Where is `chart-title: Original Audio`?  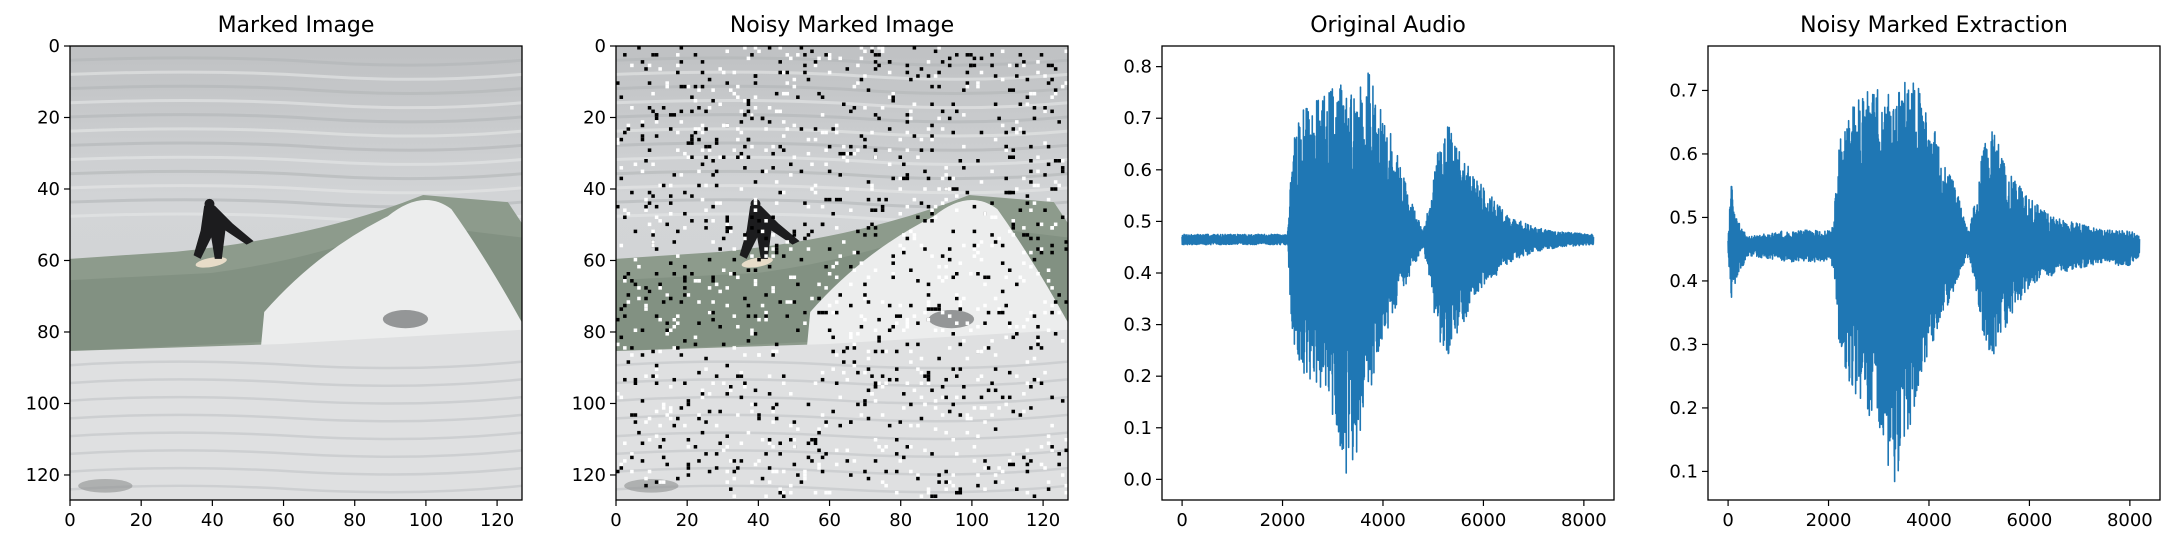
chart-title: Original Audio is located at coordinates (1388, 25).